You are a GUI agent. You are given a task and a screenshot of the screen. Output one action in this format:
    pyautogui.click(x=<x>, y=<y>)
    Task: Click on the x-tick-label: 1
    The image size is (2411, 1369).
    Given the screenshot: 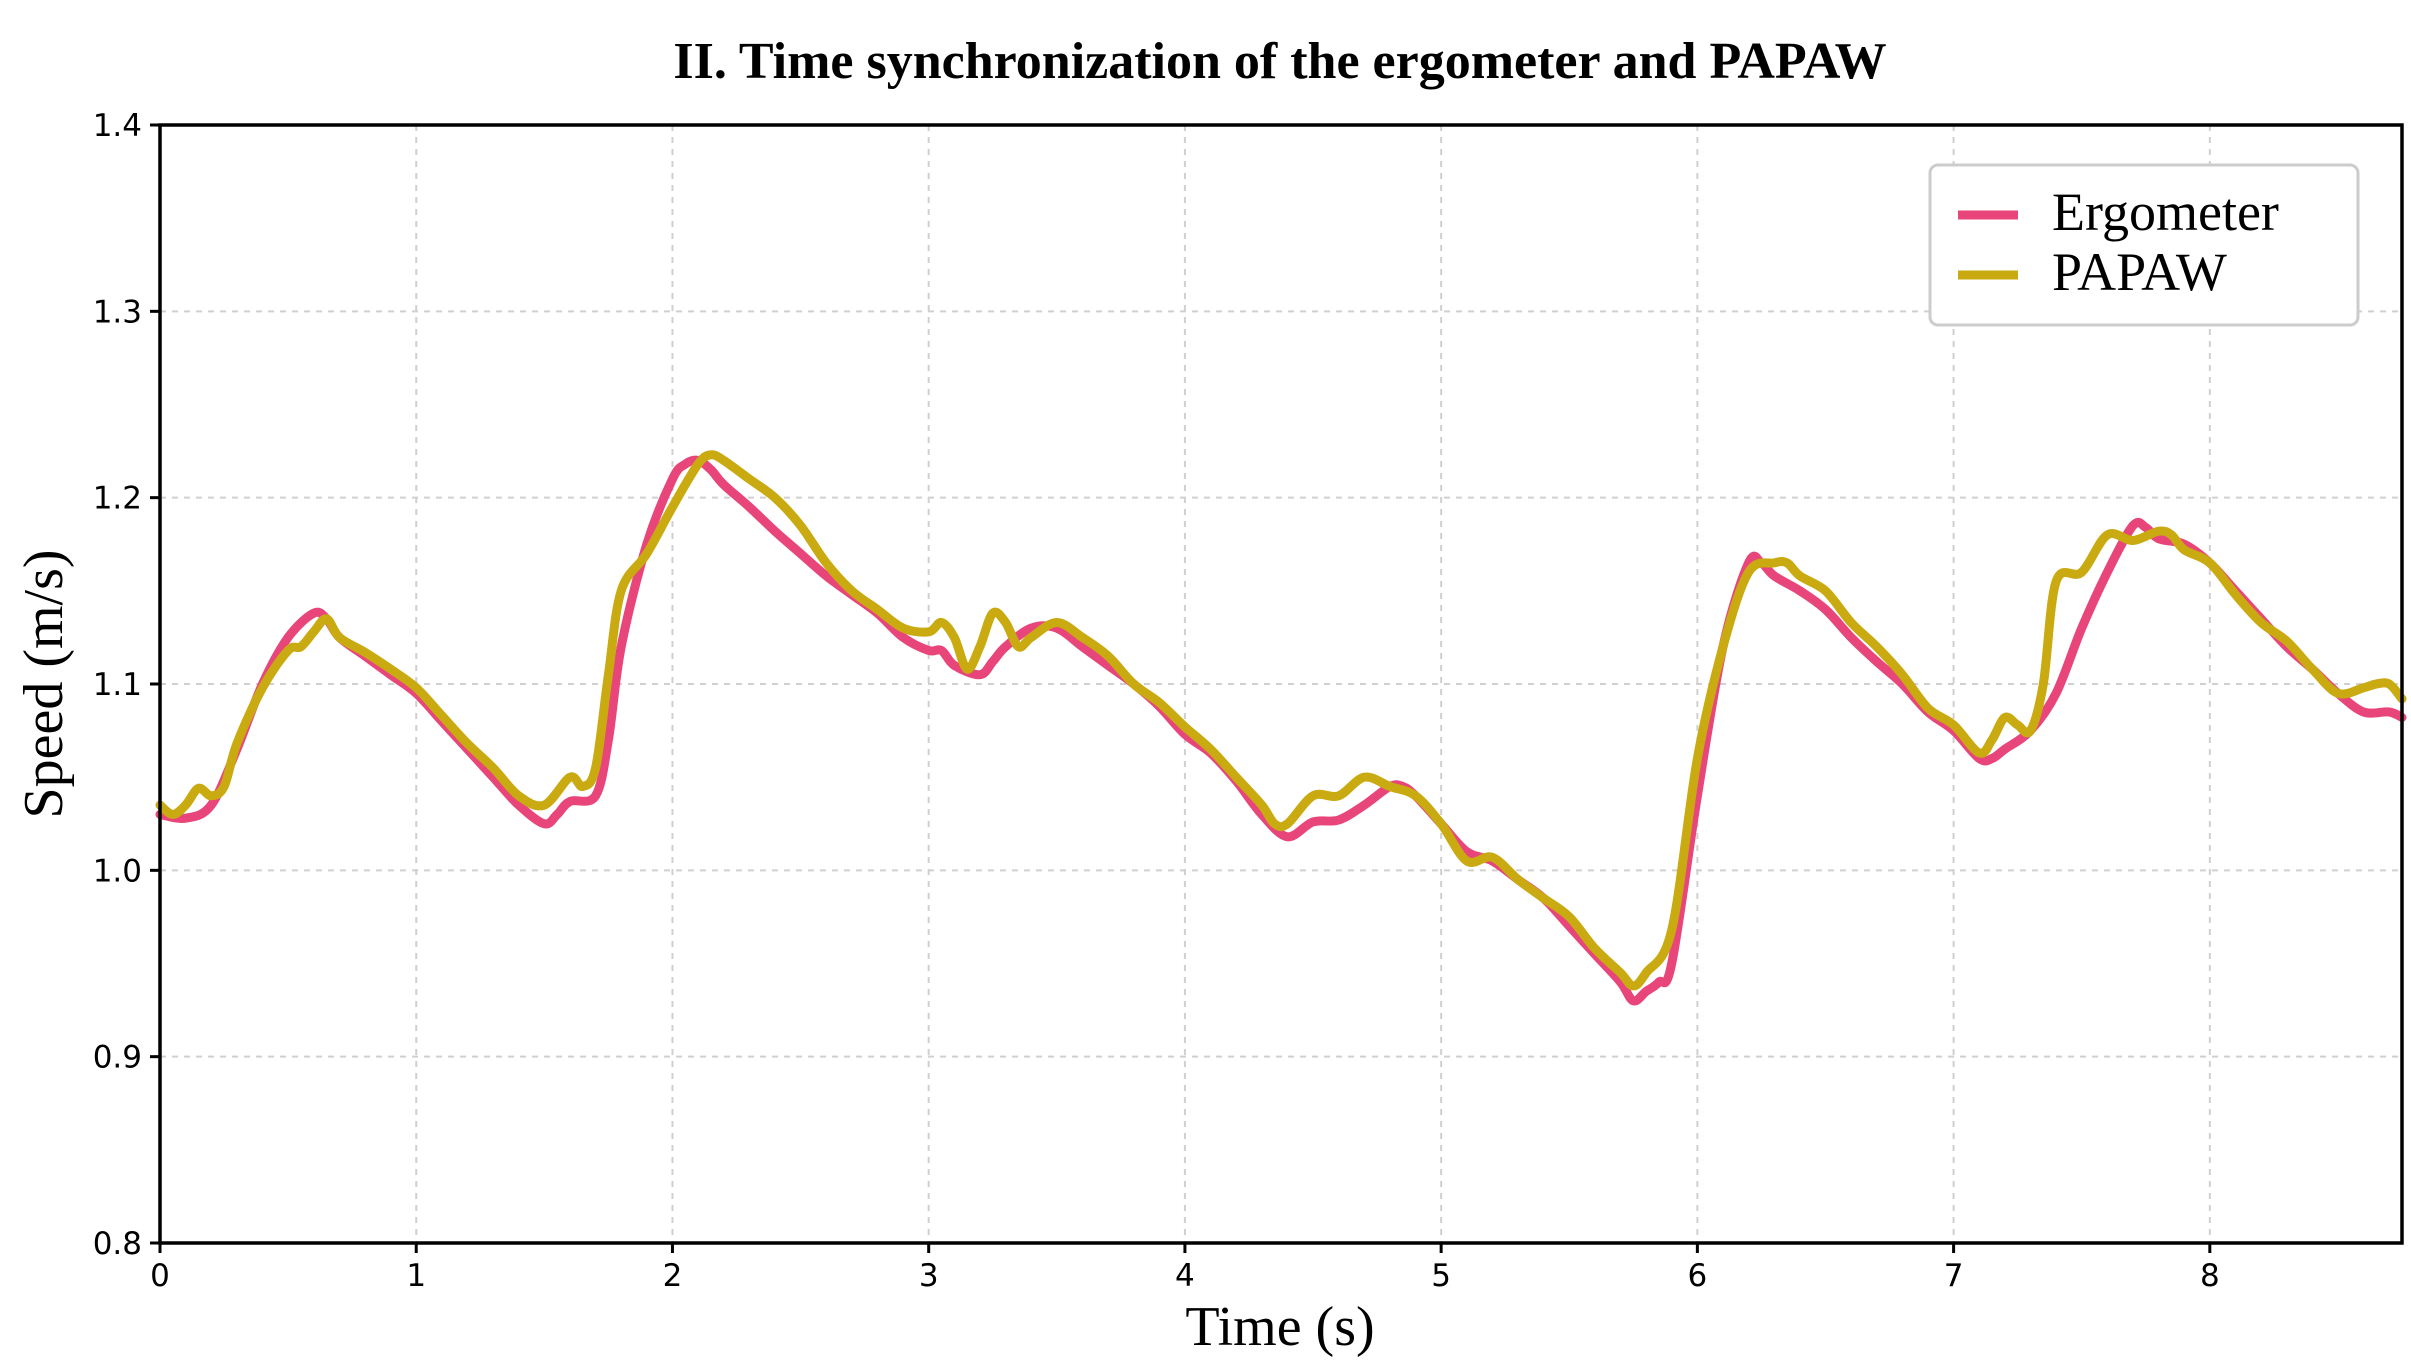 What is the action you would take?
    pyautogui.click(x=416, y=1276)
    